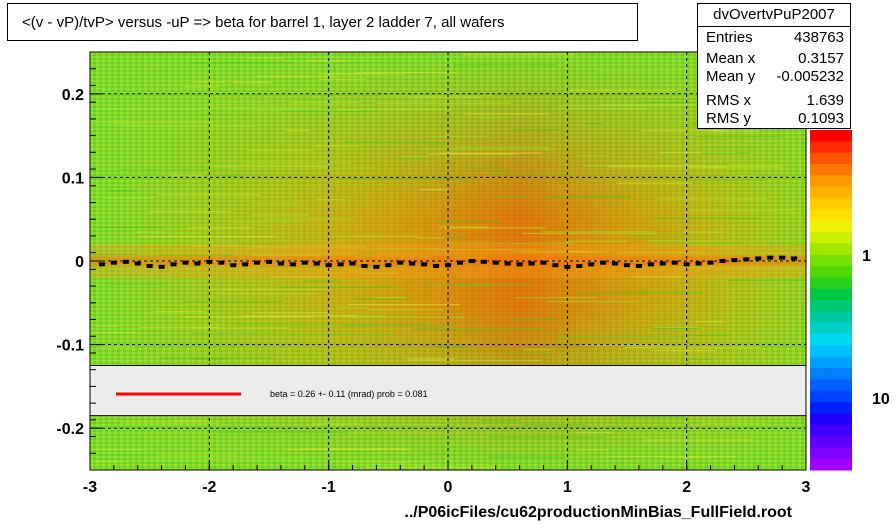 This screenshot has height=524, width=896. I want to click on colorbar-label: 1, so click(866, 256).